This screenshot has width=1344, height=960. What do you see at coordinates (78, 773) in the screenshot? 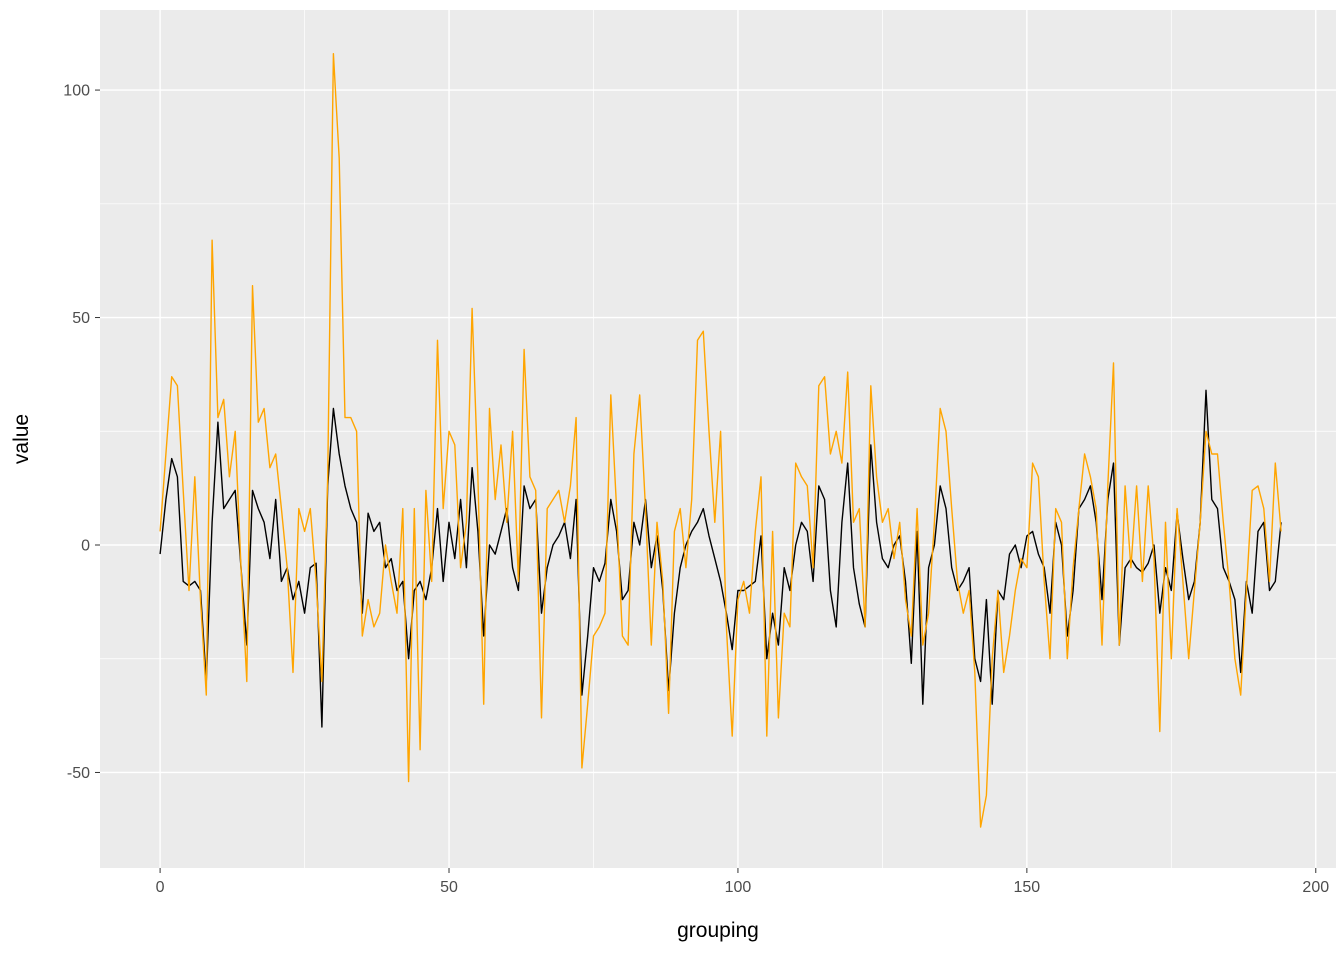
I see `y-tick-label: -50` at bounding box center [78, 773].